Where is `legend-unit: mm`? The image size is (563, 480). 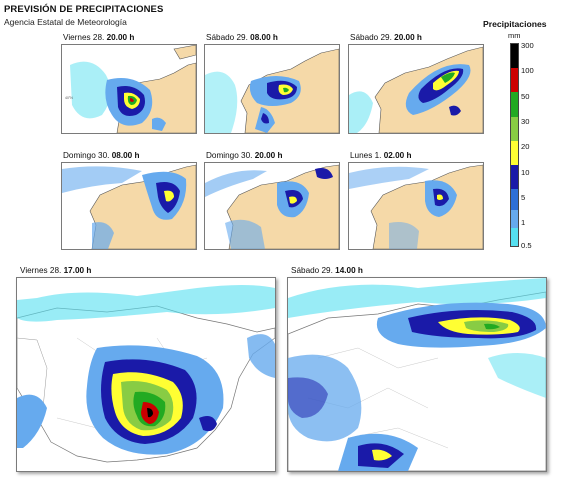
legend-unit: mm is located at coordinates (514, 35).